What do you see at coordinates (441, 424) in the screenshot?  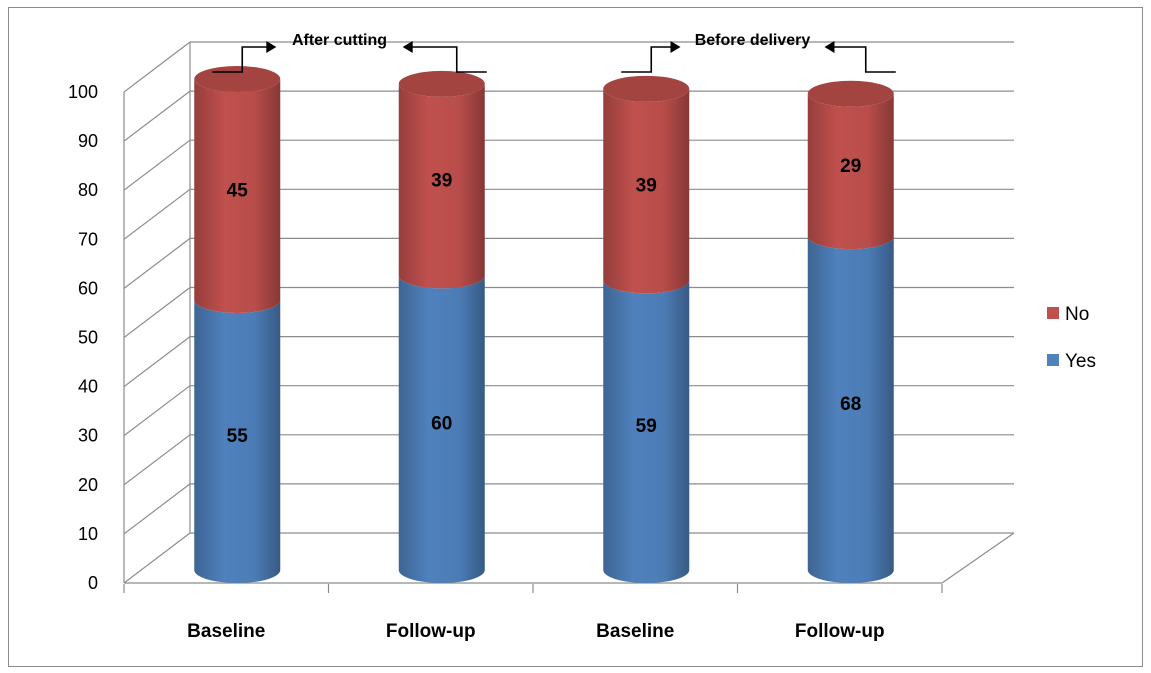 I see `data-label-yes: 60` at bounding box center [441, 424].